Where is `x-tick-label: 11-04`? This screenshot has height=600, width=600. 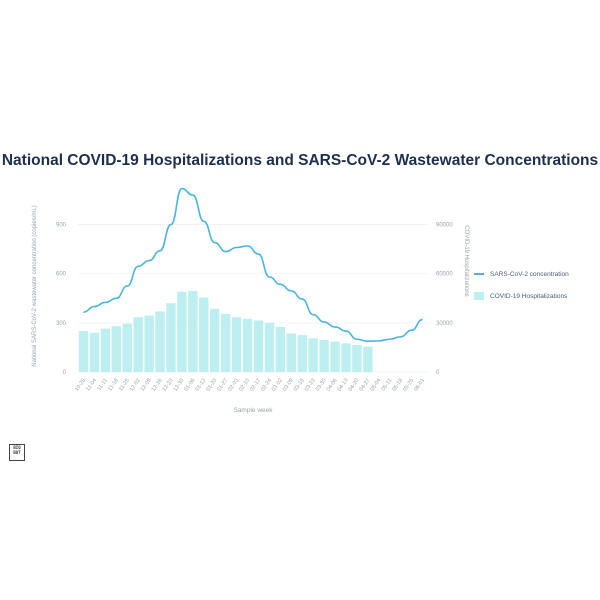 x-tick-label: 11-04 is located at coordinates (91, 385).